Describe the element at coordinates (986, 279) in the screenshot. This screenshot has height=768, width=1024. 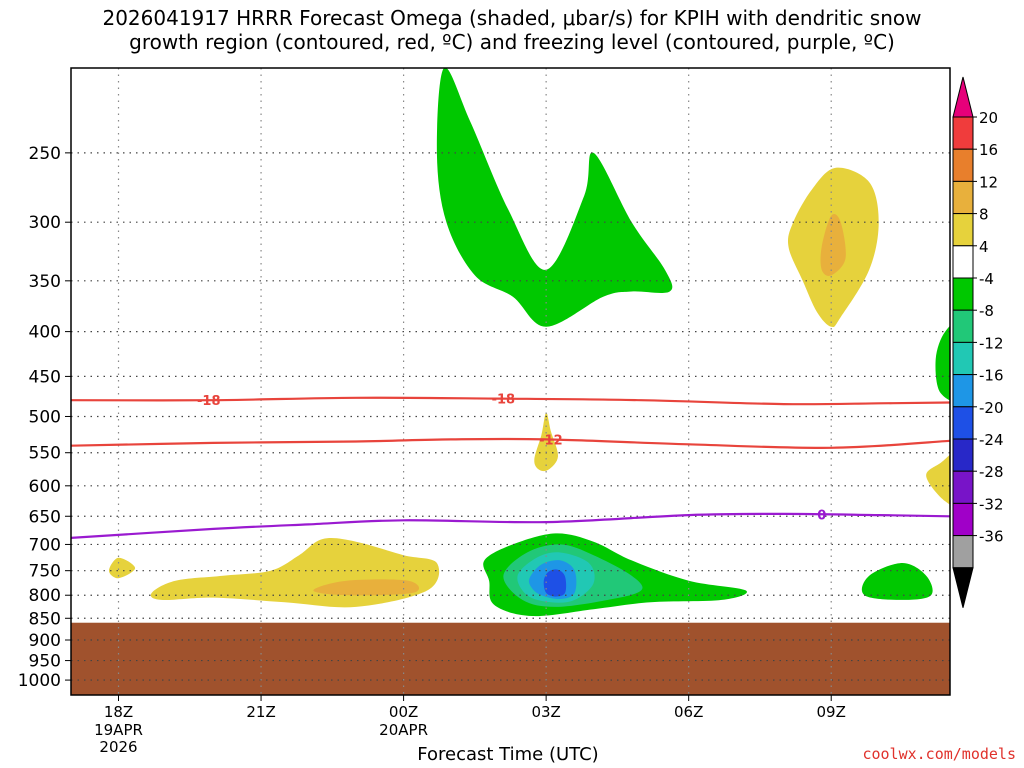
I see `colorbar-label-5: -4` at that location.